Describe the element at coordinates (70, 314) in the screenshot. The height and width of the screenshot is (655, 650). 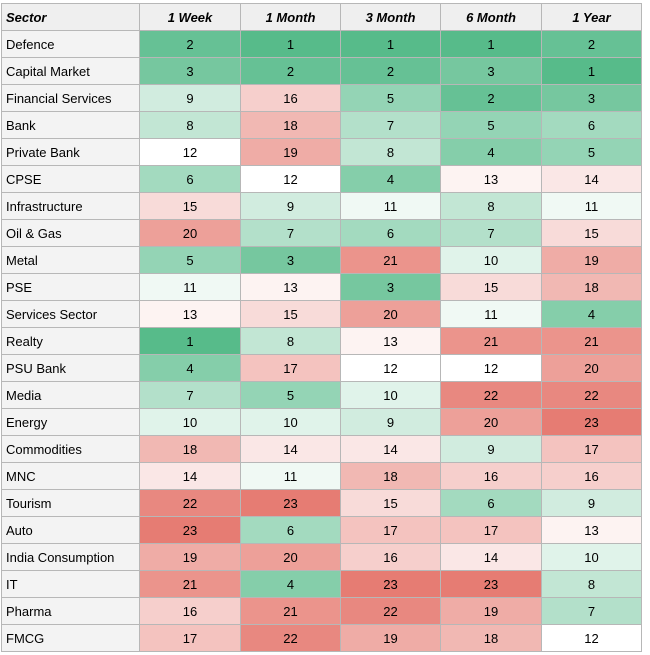
I see `sector-name-cell: Services Sector` at that location.